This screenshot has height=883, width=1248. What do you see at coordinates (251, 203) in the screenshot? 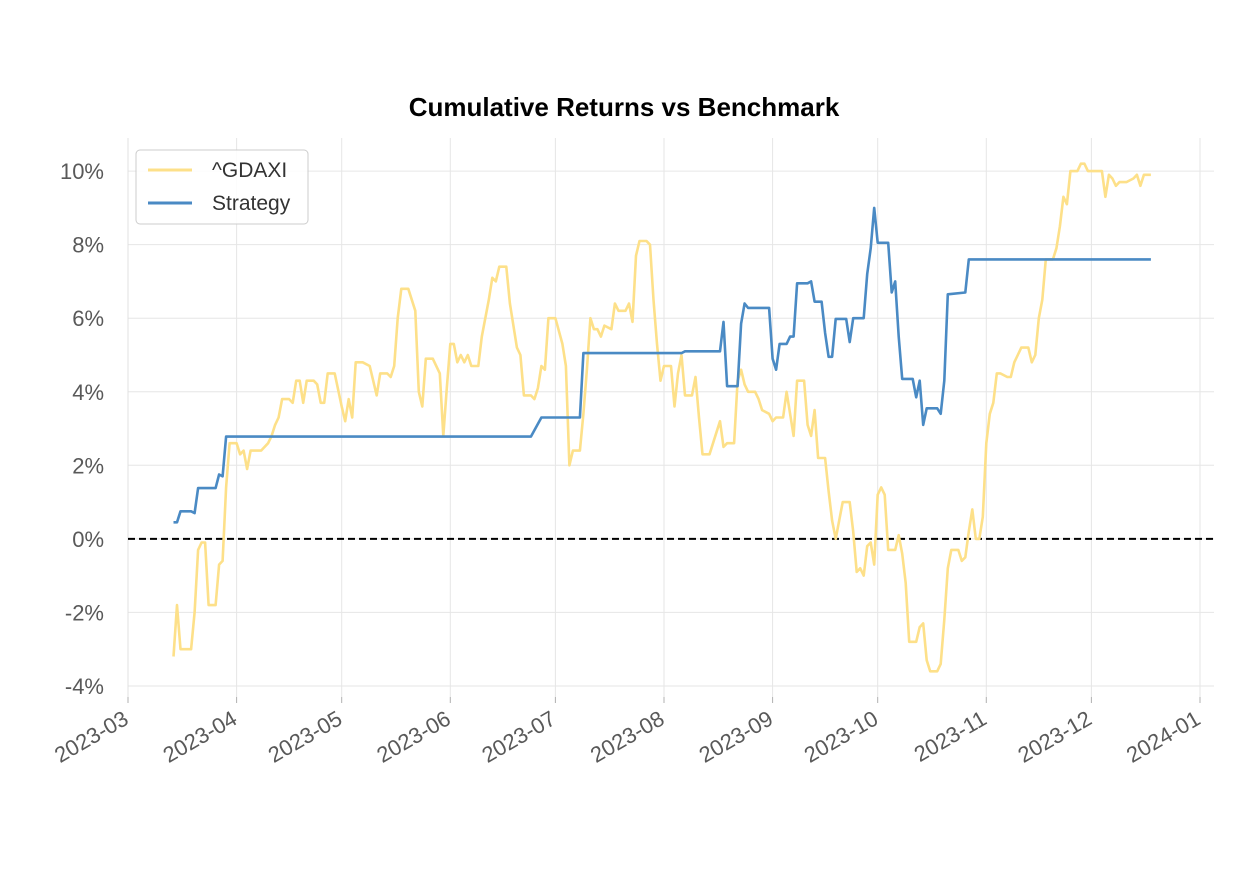
I see `legend-label: Strategy` at bounding box center [251, 203].